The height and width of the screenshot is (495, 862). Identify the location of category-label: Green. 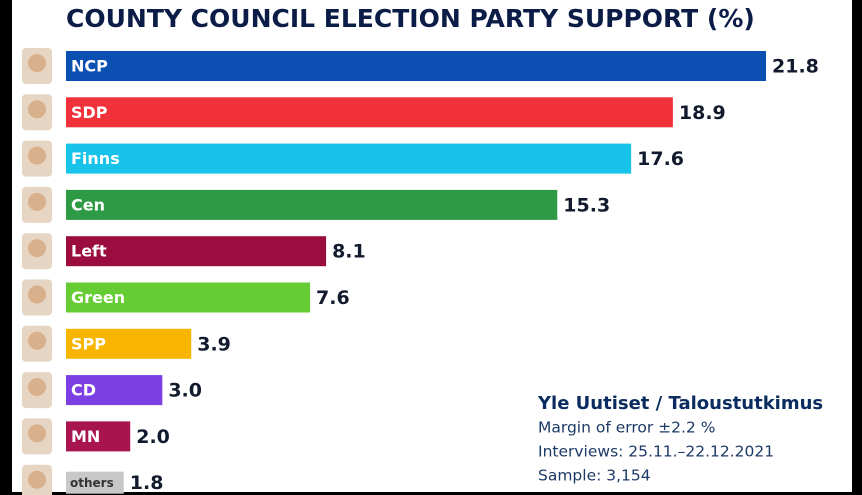
(98, 297).